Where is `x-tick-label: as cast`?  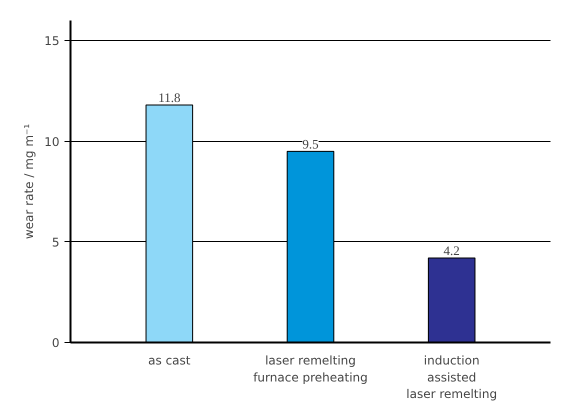 x-tick-label: as cast is located at coordinates (169, 361).